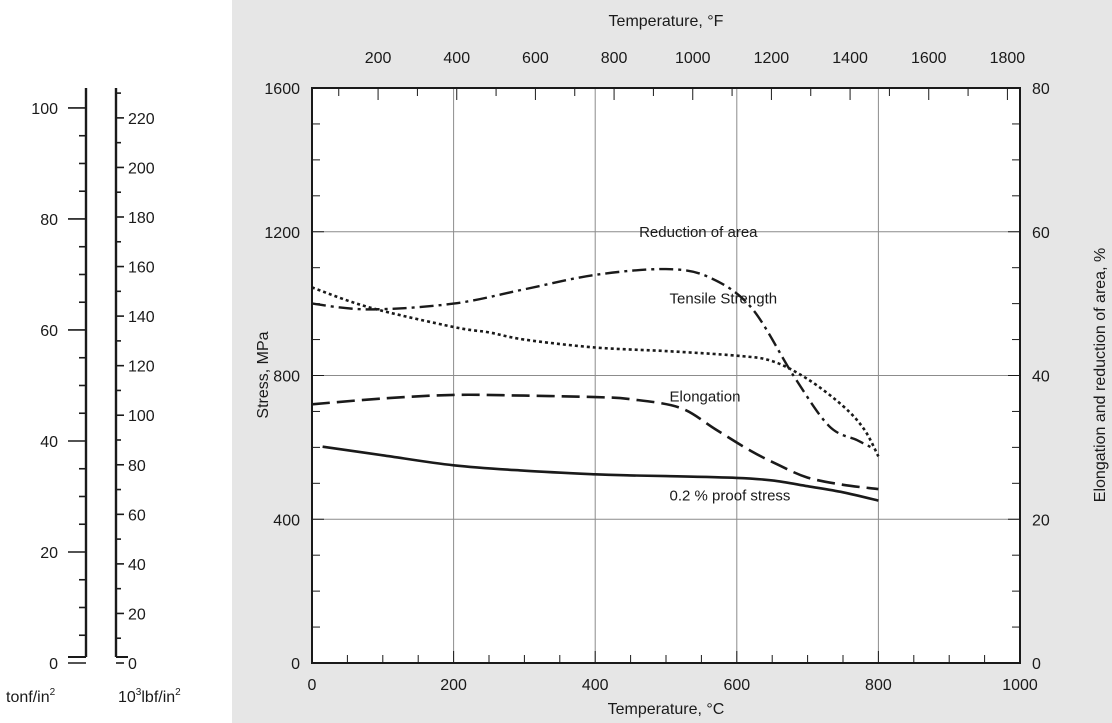  Describe the element at coordinates (286, 520) in the screenshot. I see `y-left-tick-label: 400` at that location.